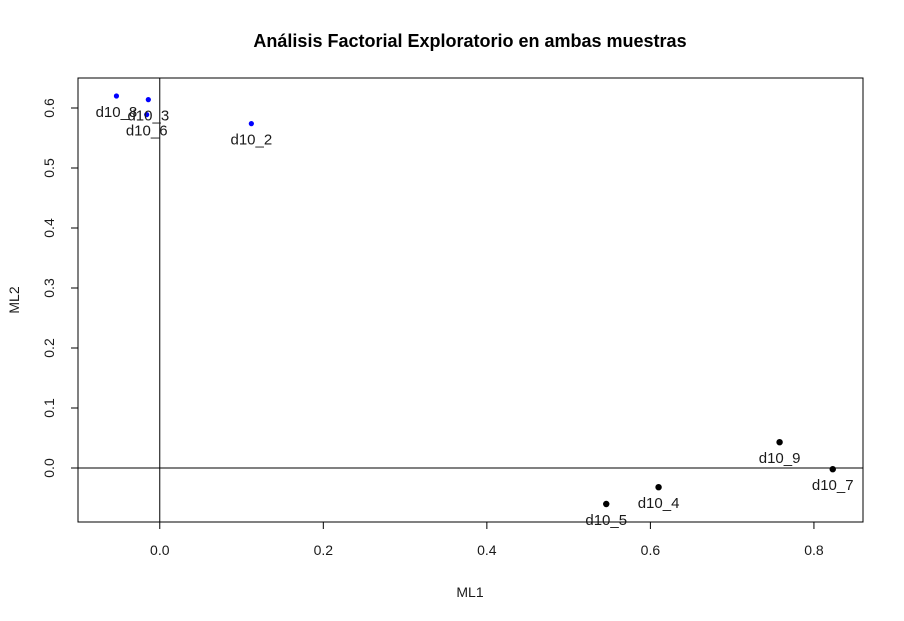 The height and width of the screenshot is (621, 904). Describe the element at coordinates (469, 592) in the screenshot. I see `x-axis-label: ML1` at that location.